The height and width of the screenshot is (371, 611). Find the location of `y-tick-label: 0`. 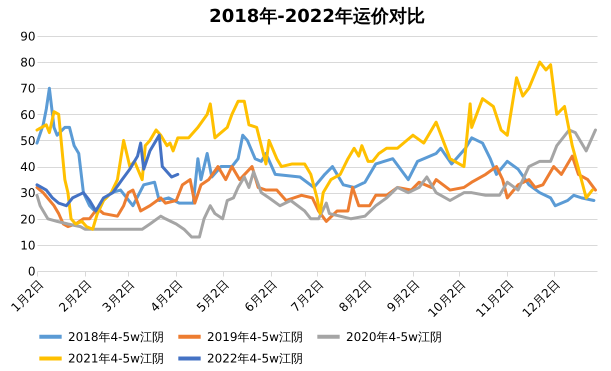

y-tick-label: 0 is located at coordinates (32, 271).